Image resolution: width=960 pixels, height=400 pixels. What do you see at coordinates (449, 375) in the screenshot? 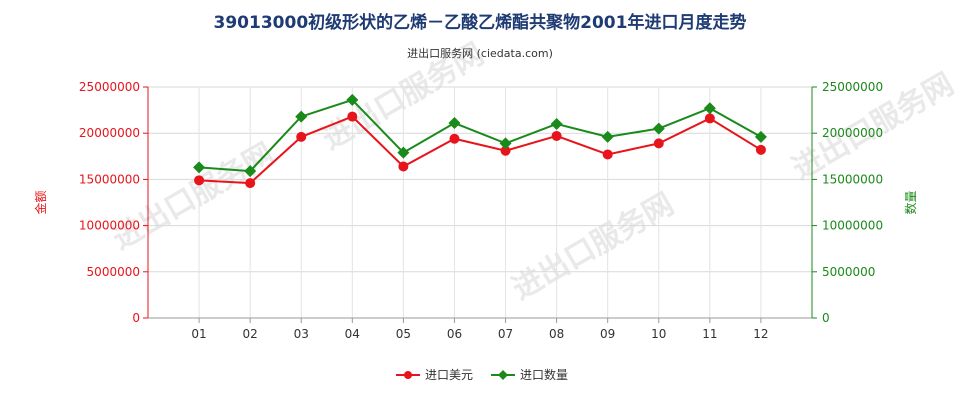
I see `legend-label: 进口美元` at bounding box center [449, 375].